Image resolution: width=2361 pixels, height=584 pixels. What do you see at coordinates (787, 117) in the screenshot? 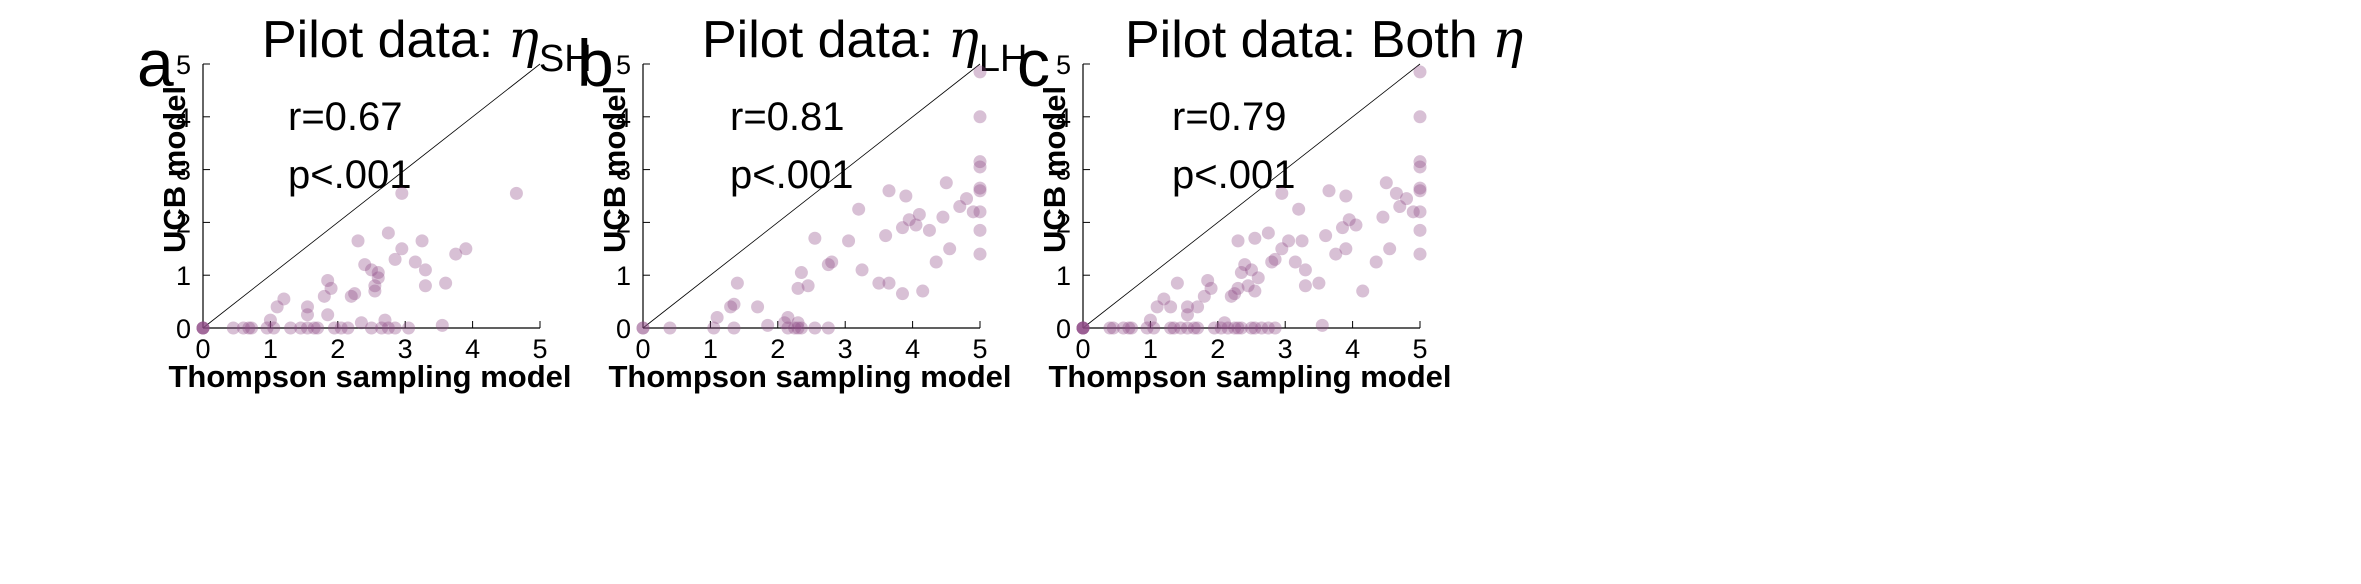
I see `r-value: r=0.81` at bounding box center [787, 117].